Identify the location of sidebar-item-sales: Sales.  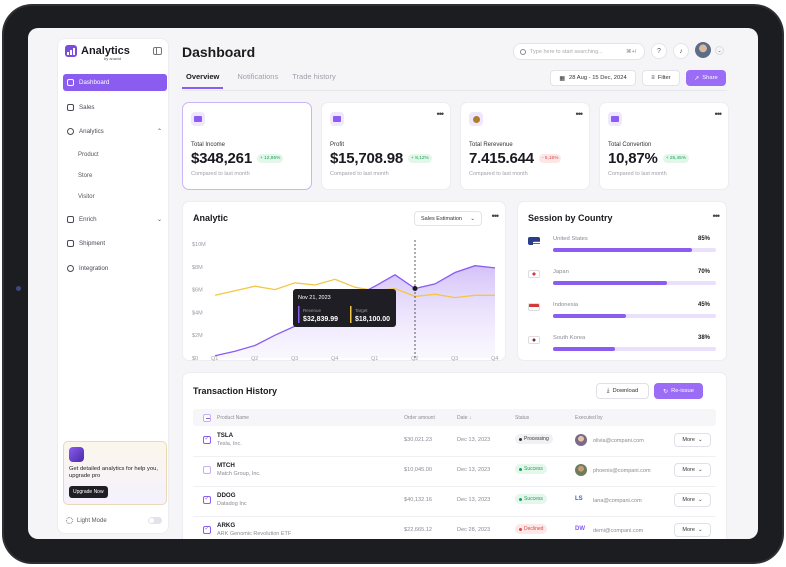
(115, 107).